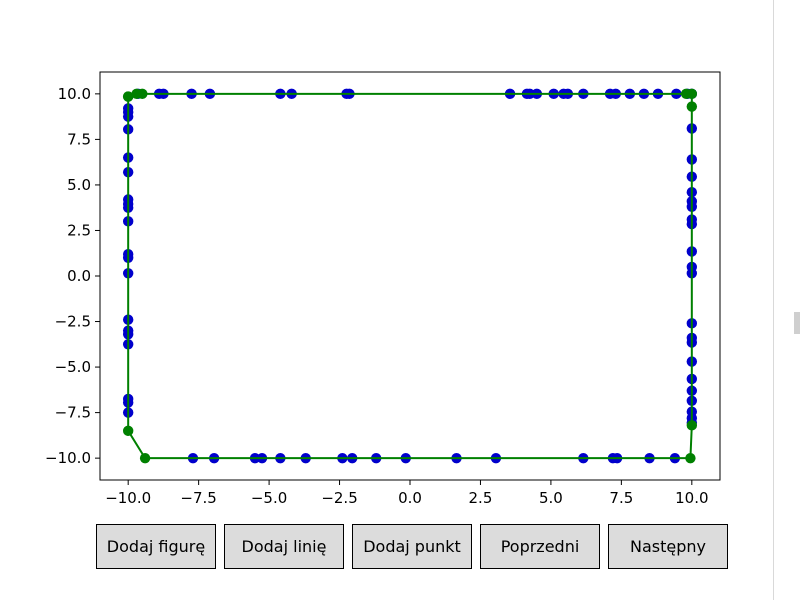 This screenshot has width=800, height=600. I want to click on add-line-button: Dodaj linię, so click(284, 546).